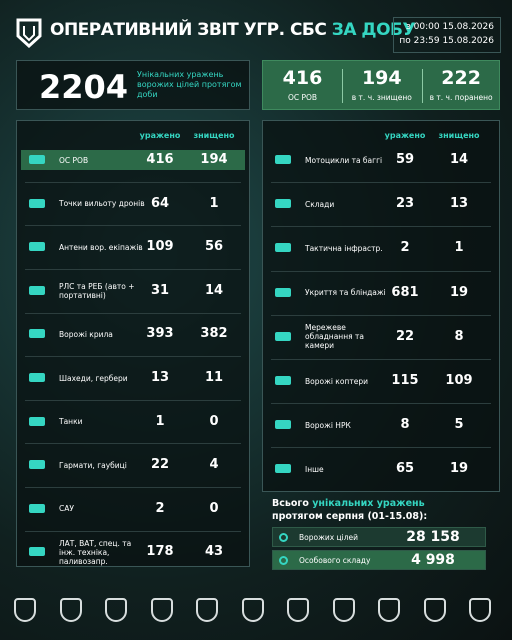  What do you see at coordinates (214, 377) in the screenshot?
I see `row-destroyed: 11` at bounding box center [214, 377].